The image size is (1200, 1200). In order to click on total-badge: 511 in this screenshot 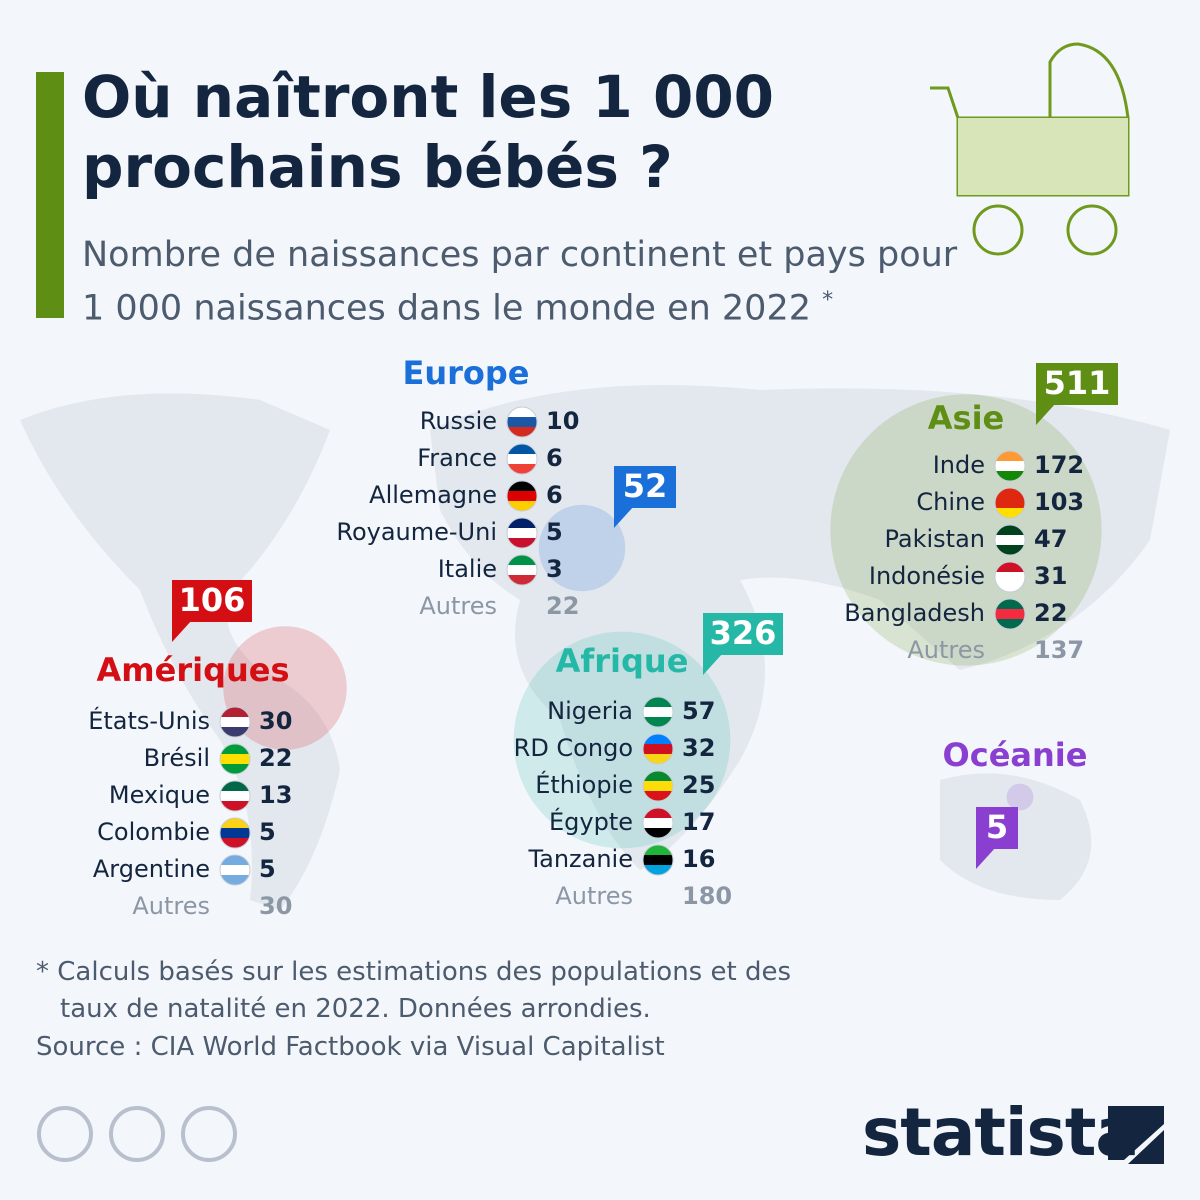, I will do `click(1077, 394)`.